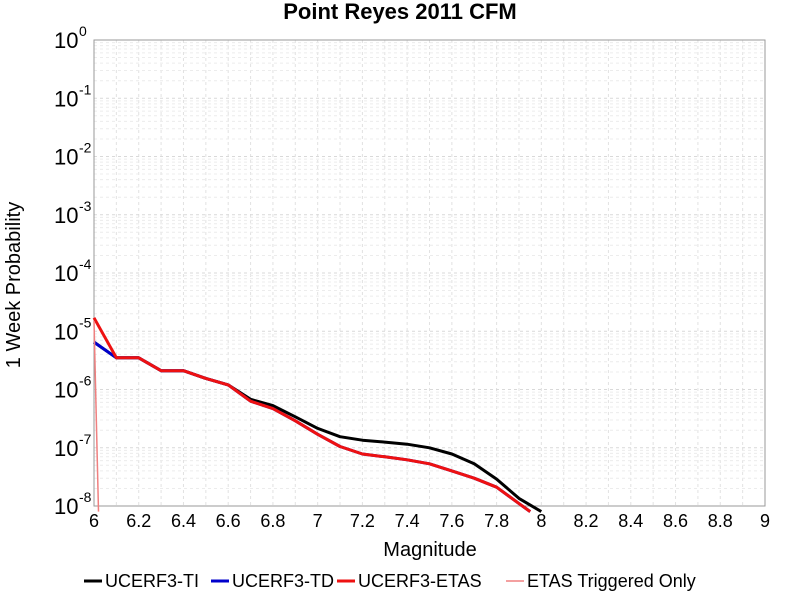 This screenshot has height=600, width=800. What do you see at coordinates (138, 521) in the screenshot?
I see `x-tick-label: 6.2` at bounding box center [138, 521].